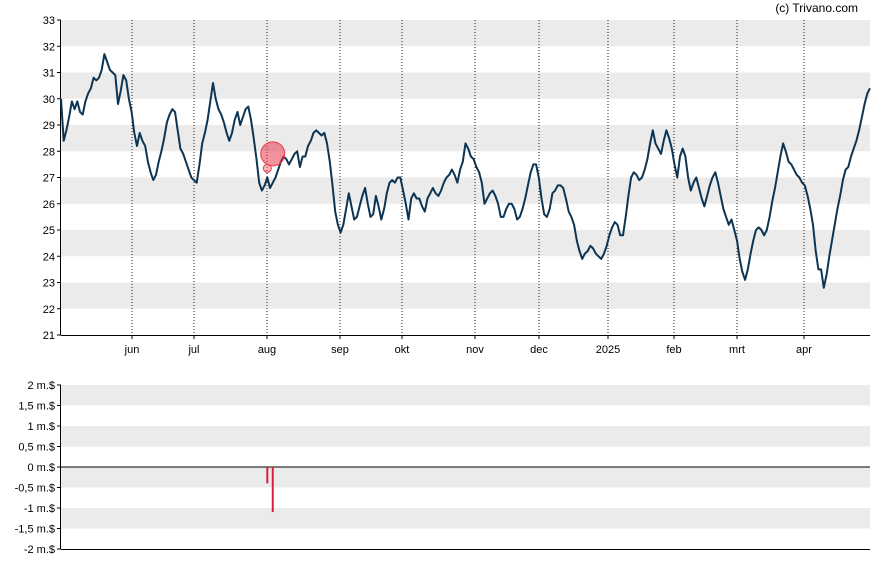 The height and width of the screenshot is (570, 888). I want to click on price-y-tick-label: 32, so click(49, 47).